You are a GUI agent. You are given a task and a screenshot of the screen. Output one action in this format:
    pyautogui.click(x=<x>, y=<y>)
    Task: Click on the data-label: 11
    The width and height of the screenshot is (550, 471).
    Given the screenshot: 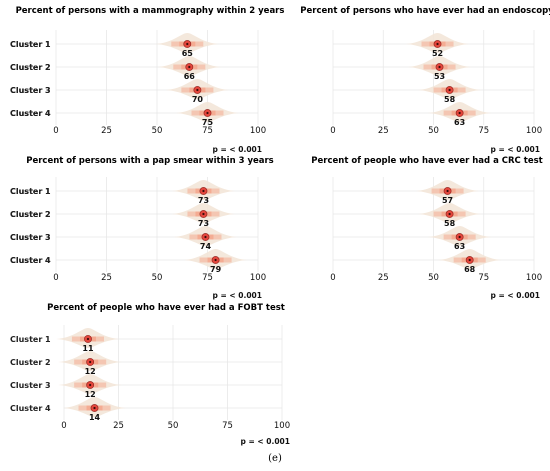 What is the action you would take?
    pyautogui.click(x=88, y=348)
    